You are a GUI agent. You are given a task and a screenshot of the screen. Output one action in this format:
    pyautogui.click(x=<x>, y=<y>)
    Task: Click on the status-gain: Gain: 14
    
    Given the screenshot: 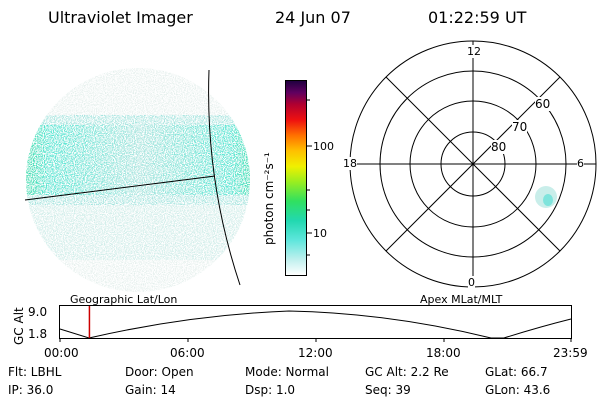 What is the action you would take?
    pyautogui.click(x=150, y=390)
    